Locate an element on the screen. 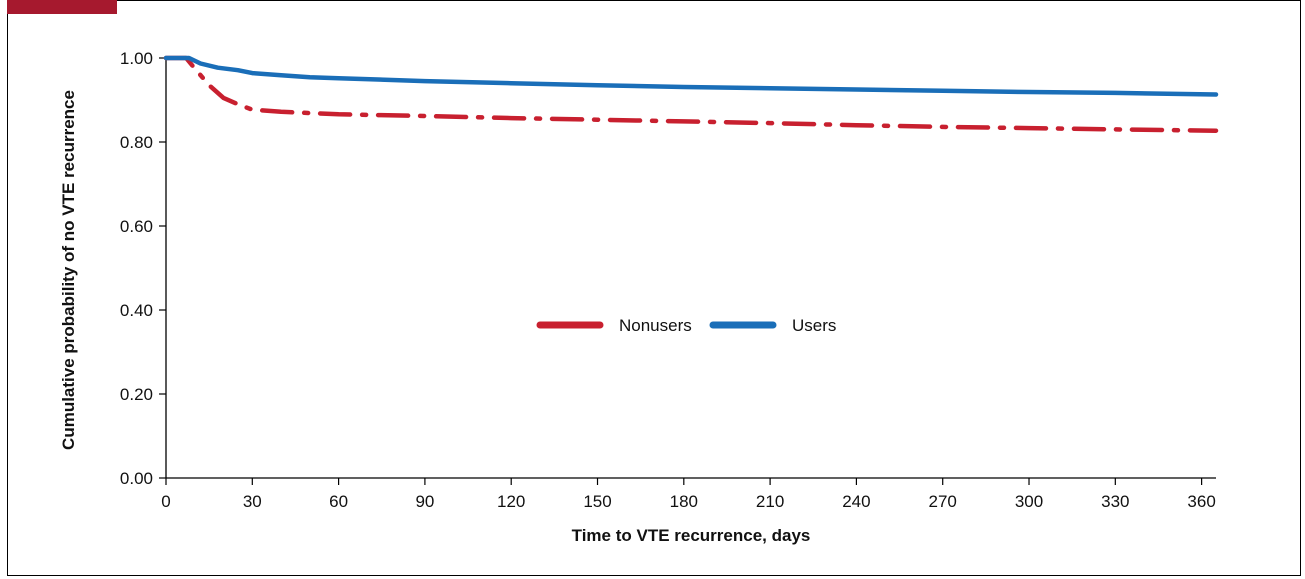 The height and width of the screenshot is (579, 1305). y-tick-label: 0.20 is located at coordinates (136, 394).